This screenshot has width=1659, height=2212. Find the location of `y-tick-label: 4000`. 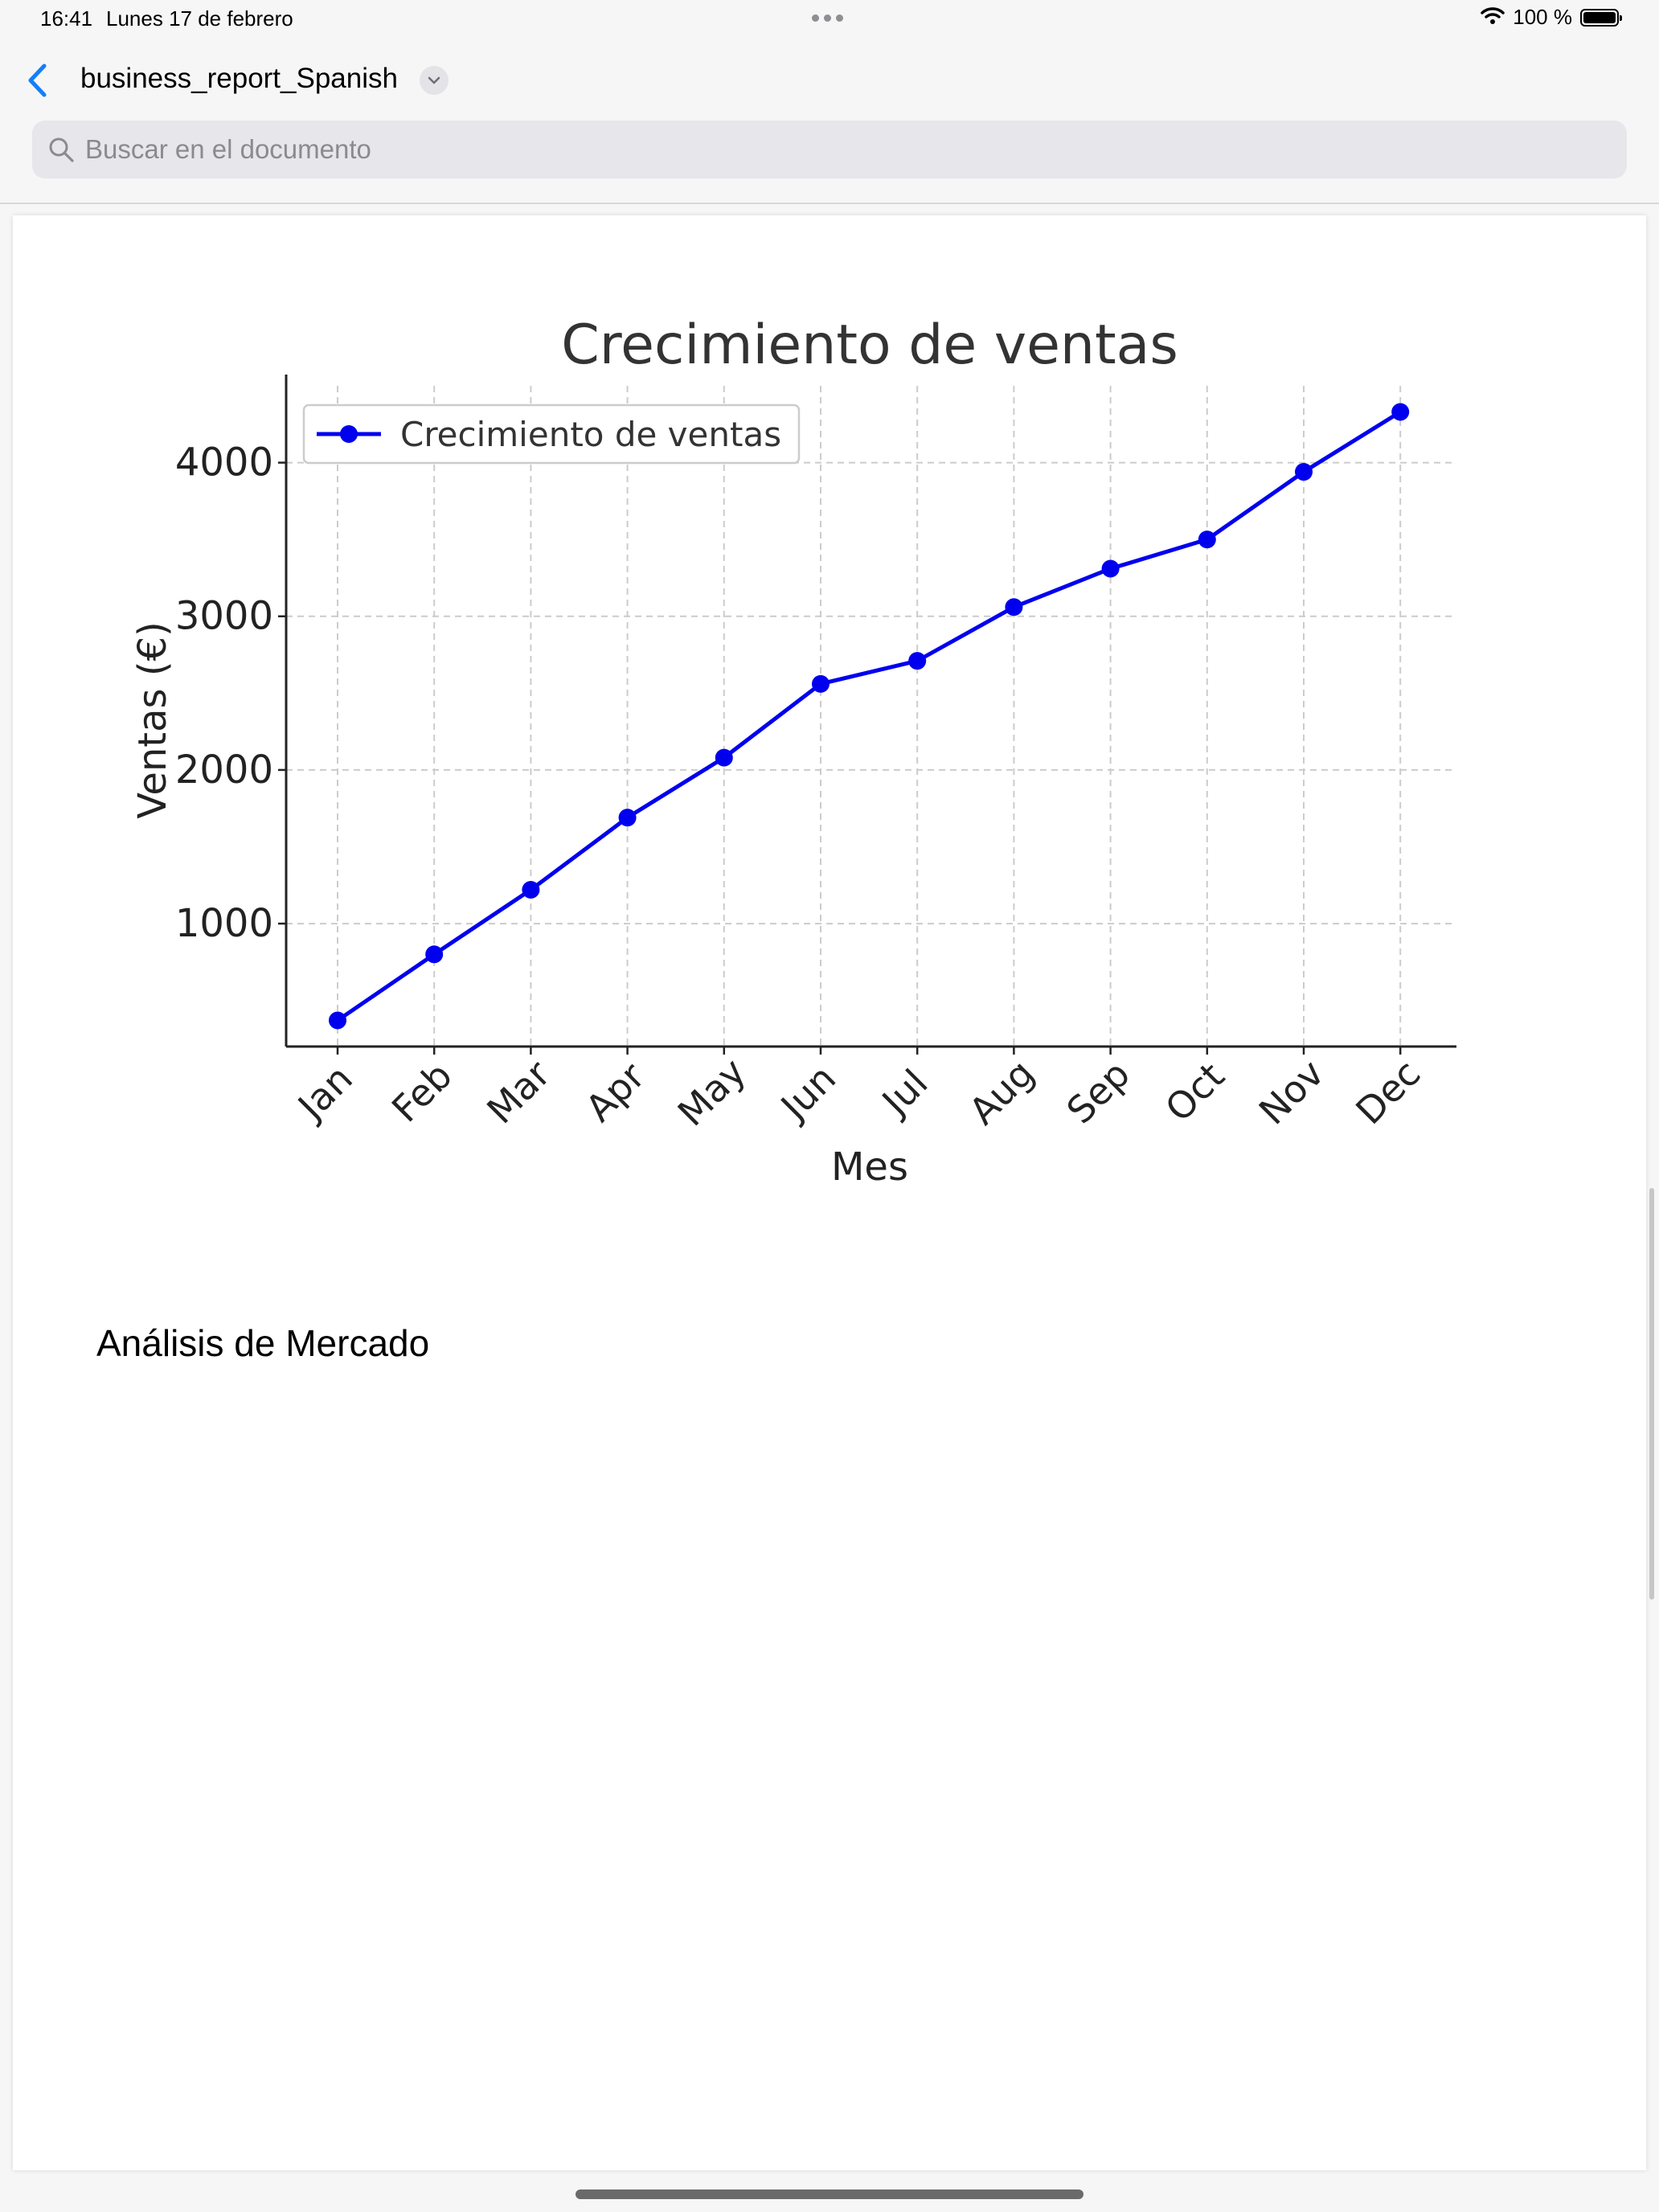

y-tick-label: 4000 is located at coordinates (224, 463).